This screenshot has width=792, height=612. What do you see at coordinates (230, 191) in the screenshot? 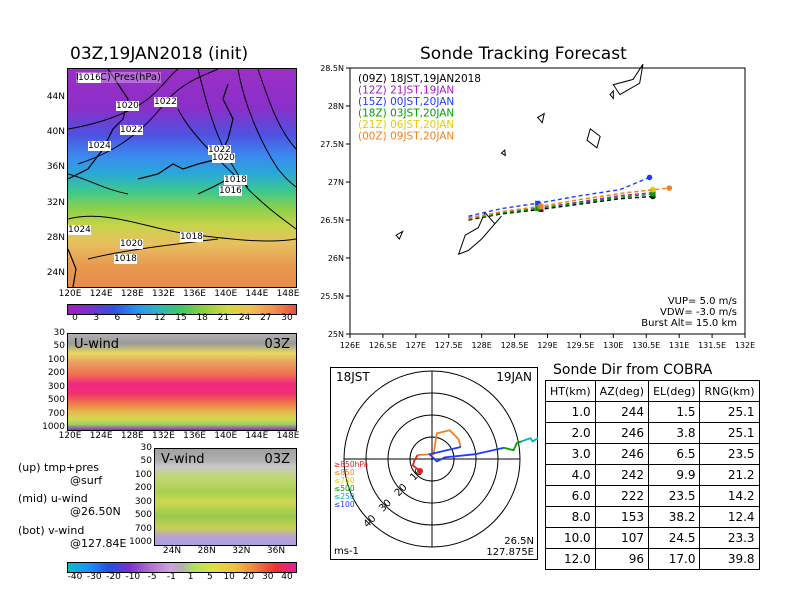
I see `contour-label: 1016` at bounding box center [230, 191].